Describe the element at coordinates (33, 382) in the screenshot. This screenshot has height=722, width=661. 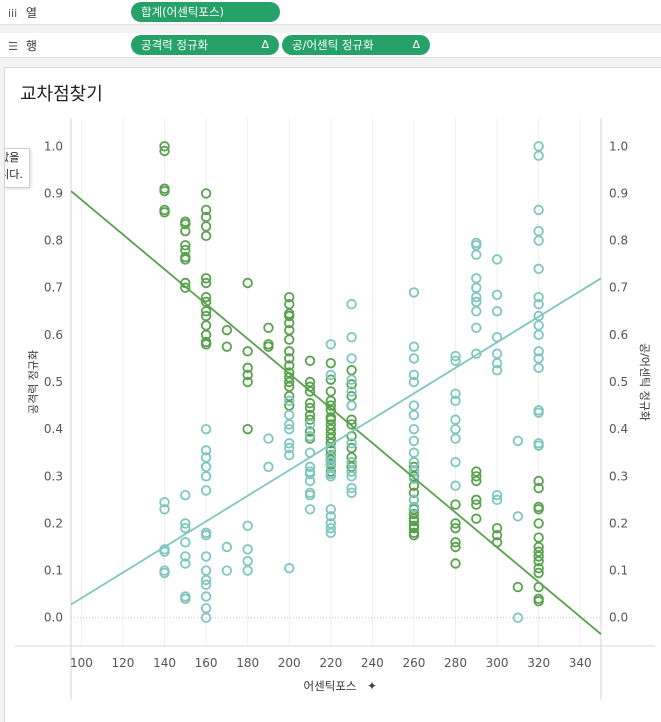
I see `y-axis-title-left: 공격력 정규화` at that location.